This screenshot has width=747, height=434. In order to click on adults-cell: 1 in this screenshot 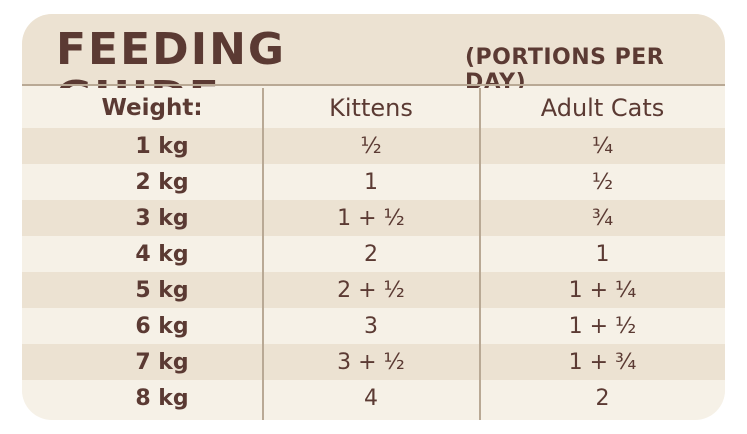, I will do `click(602, 254)`.